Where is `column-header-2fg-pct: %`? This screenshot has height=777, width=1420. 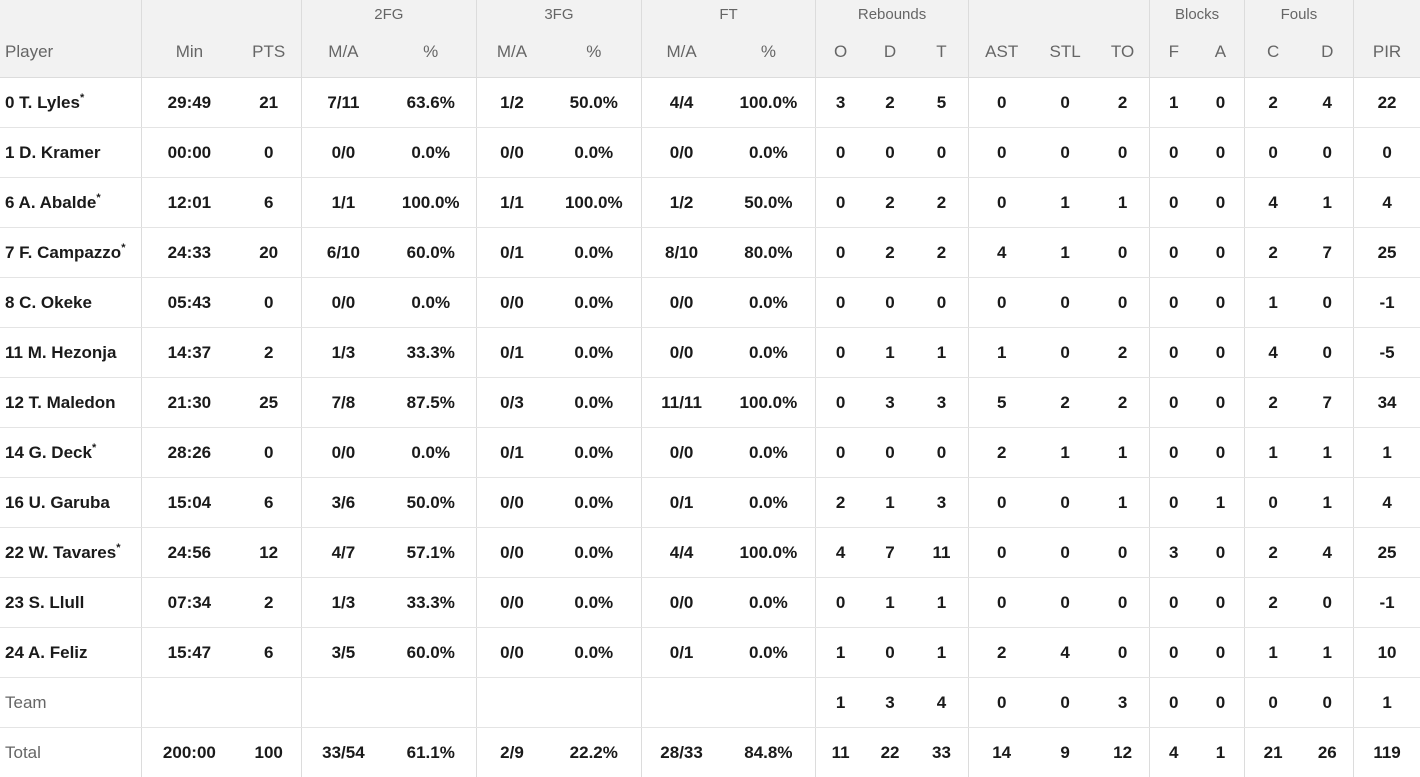 column-header-2fg-pct: % is located at coordinates (430, 52).